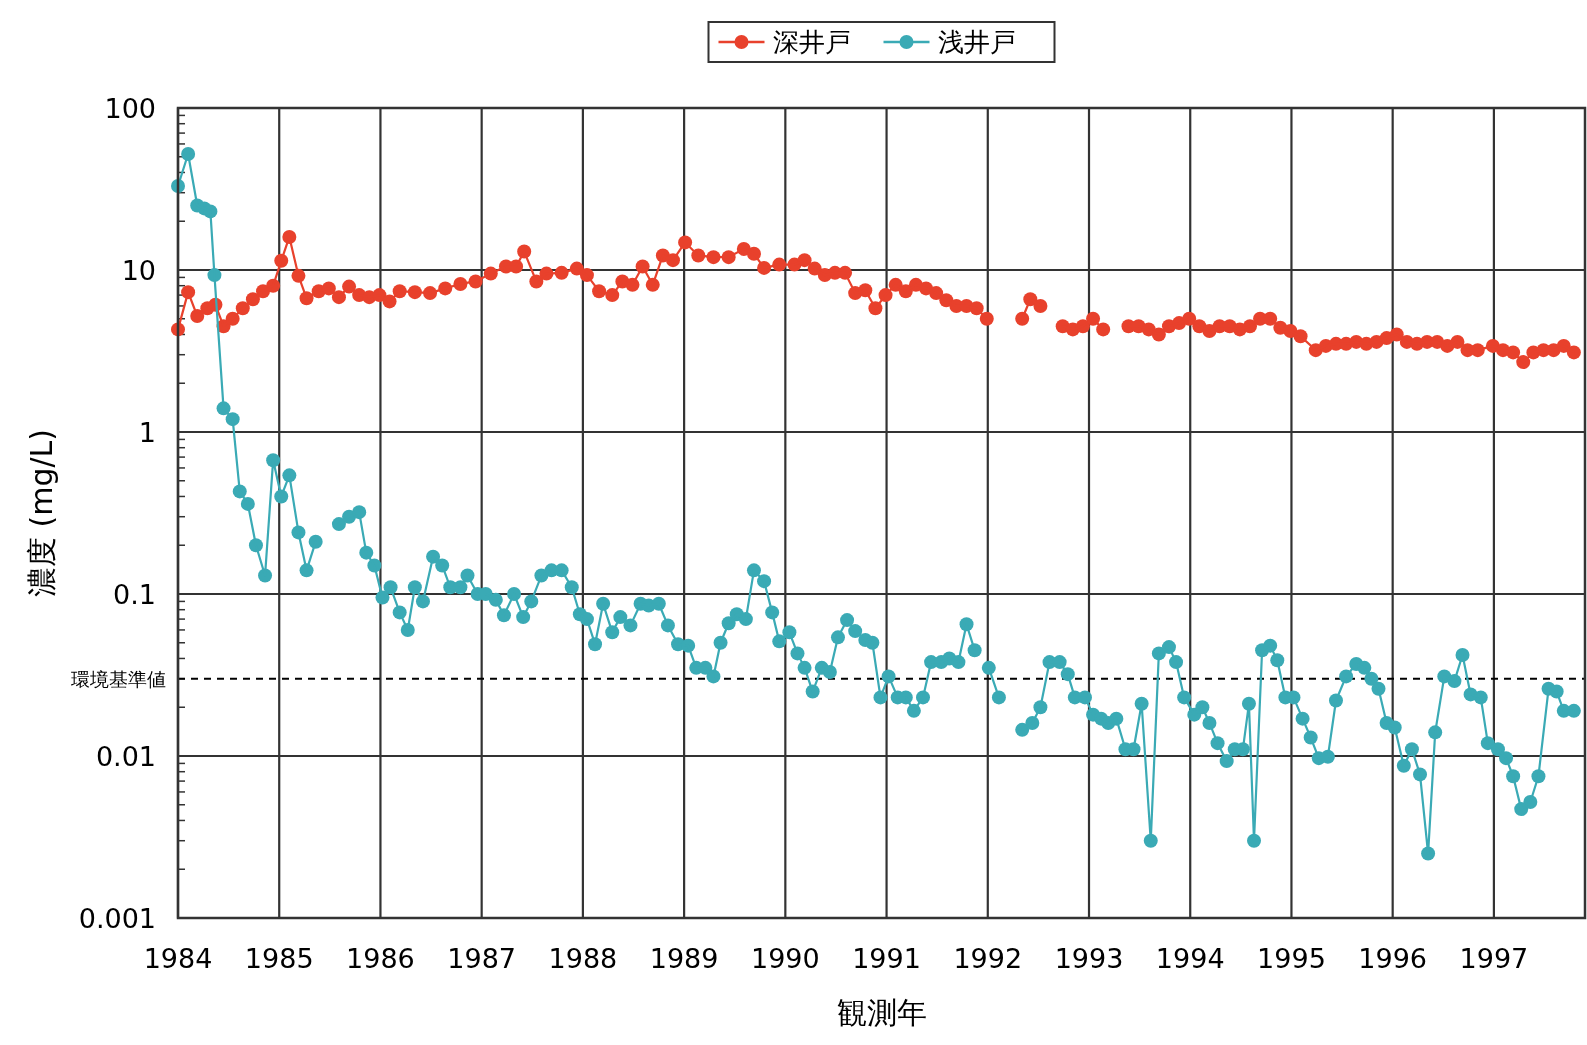 This screenshot has width=1587, height=1045. What do you see at coordinates (1393, 958) in the screenshot?
I see `x-tick-label: 1996` at bounding box center [1393, 958].